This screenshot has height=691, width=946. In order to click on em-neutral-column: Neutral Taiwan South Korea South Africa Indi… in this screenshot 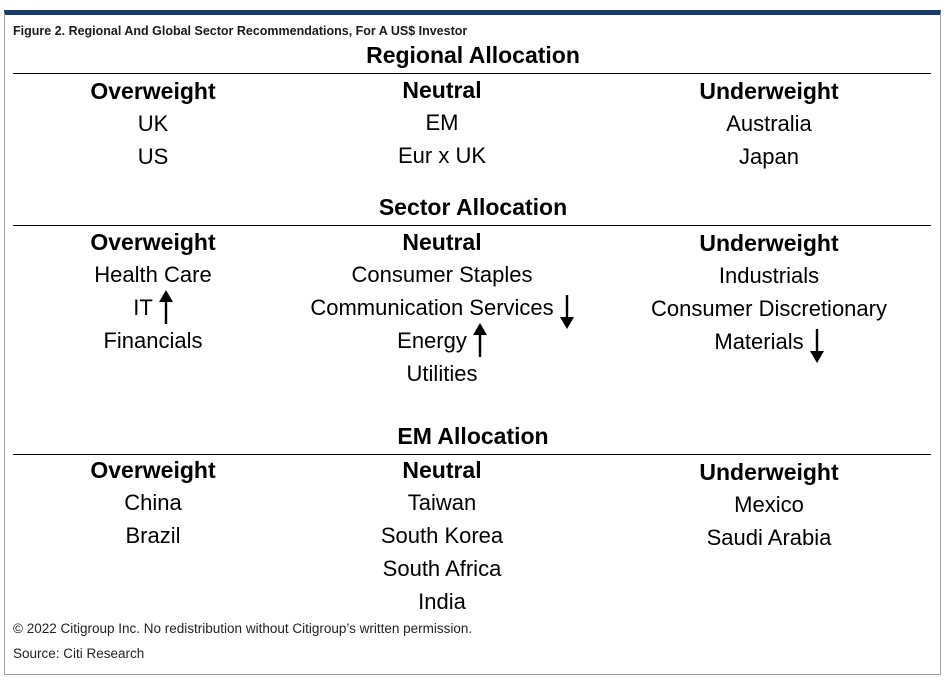, I will do `click(442, 536)`.